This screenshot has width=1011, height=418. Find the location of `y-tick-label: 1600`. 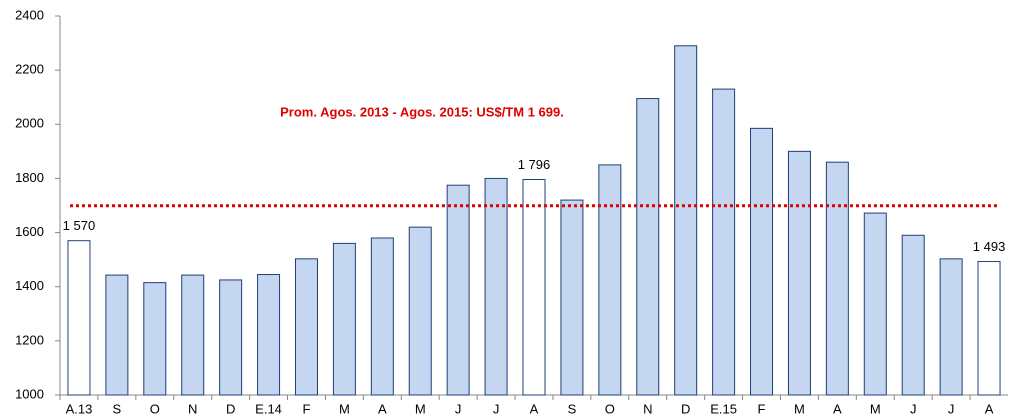

y-tick-label: 1600 is located at coordinates (29, 231).